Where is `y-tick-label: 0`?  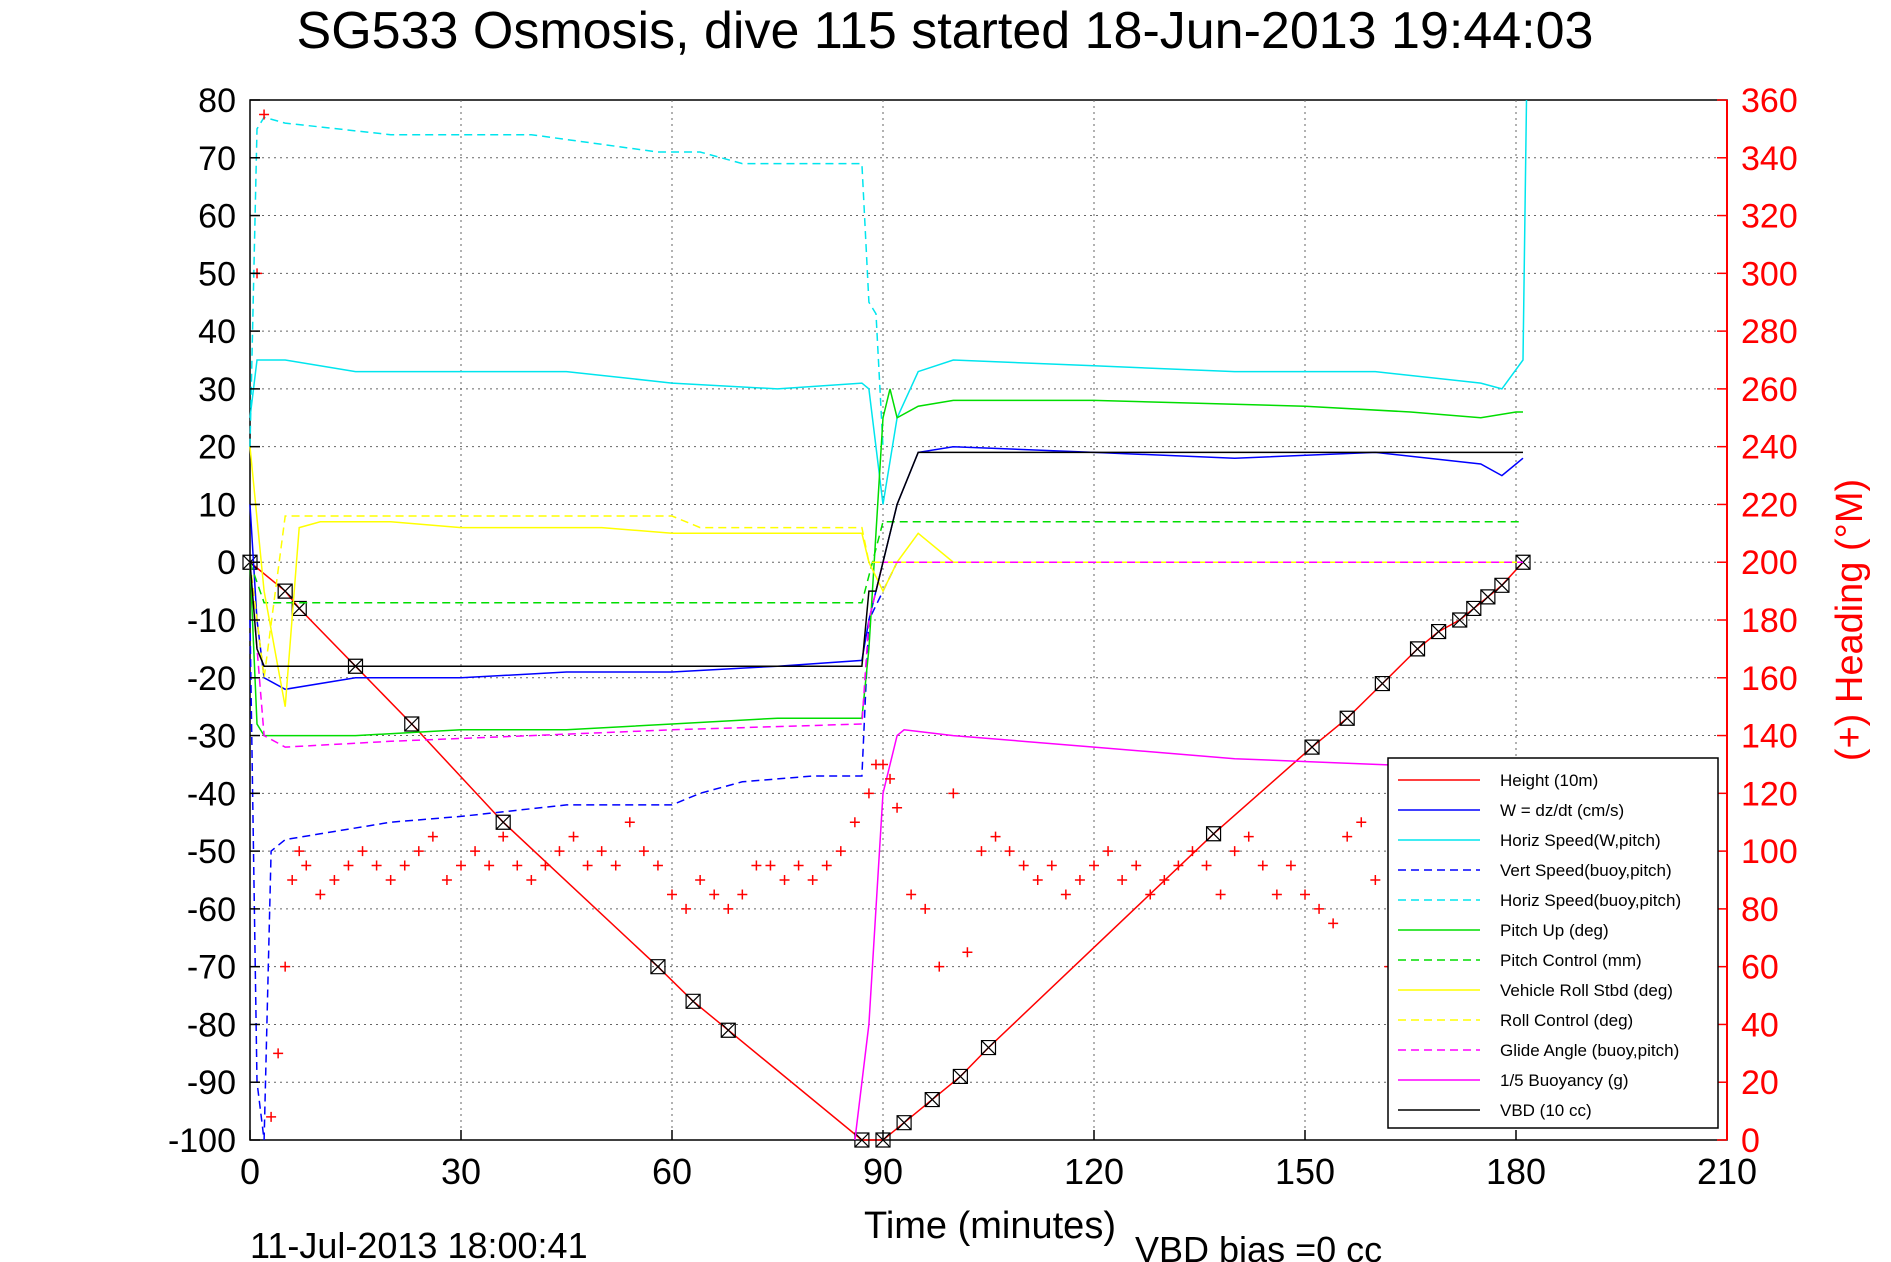 y-tick-label: 0 is located at coordinates (226, 563).